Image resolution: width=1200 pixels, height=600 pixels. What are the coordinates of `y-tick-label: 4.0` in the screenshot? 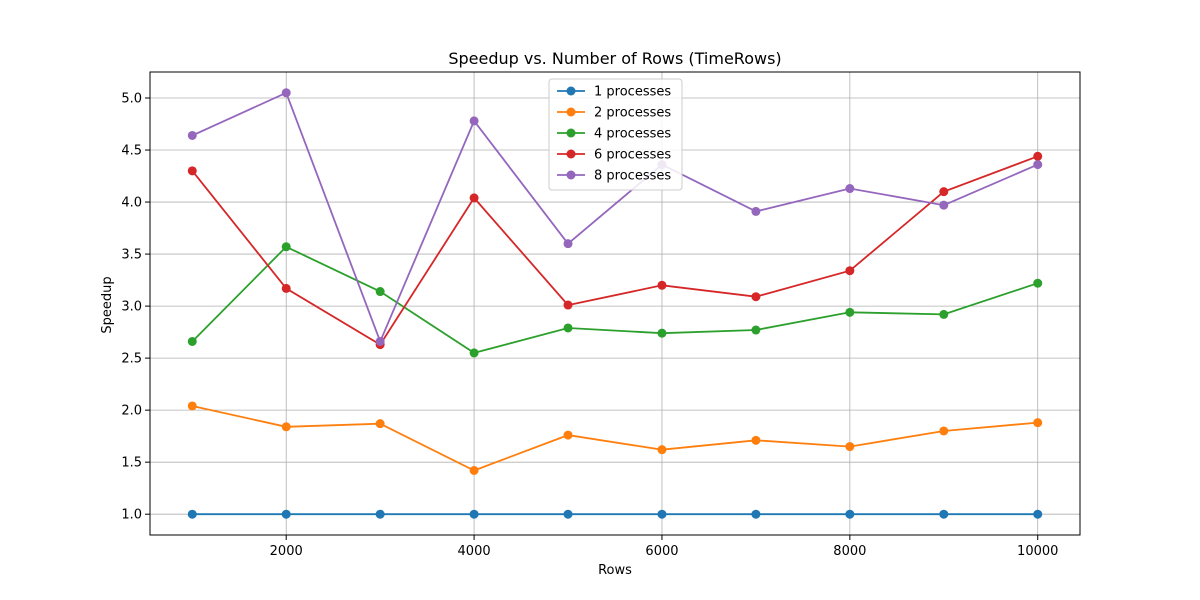 It's located at (131, 203).